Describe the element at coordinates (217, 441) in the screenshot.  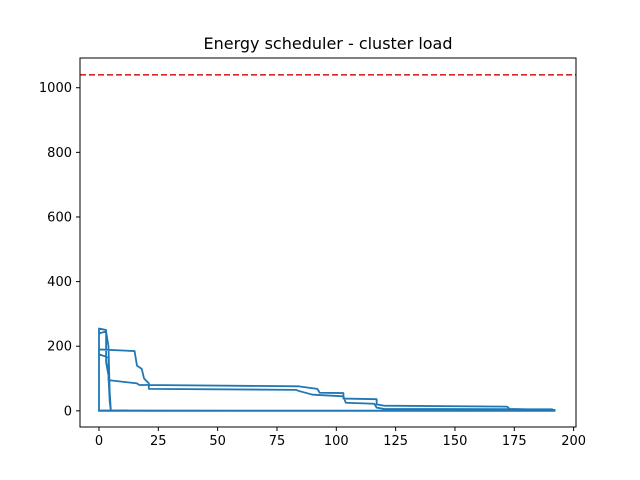
I see `x-tick-label-50: 50` at that location.